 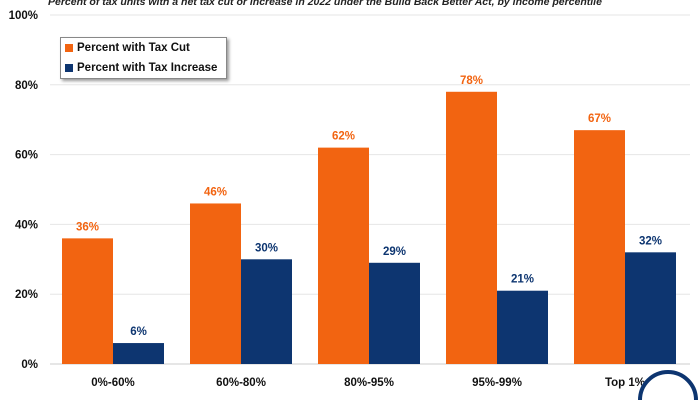 I want to click on x-tick-label: Top 1%, so click(x=625, y=383).